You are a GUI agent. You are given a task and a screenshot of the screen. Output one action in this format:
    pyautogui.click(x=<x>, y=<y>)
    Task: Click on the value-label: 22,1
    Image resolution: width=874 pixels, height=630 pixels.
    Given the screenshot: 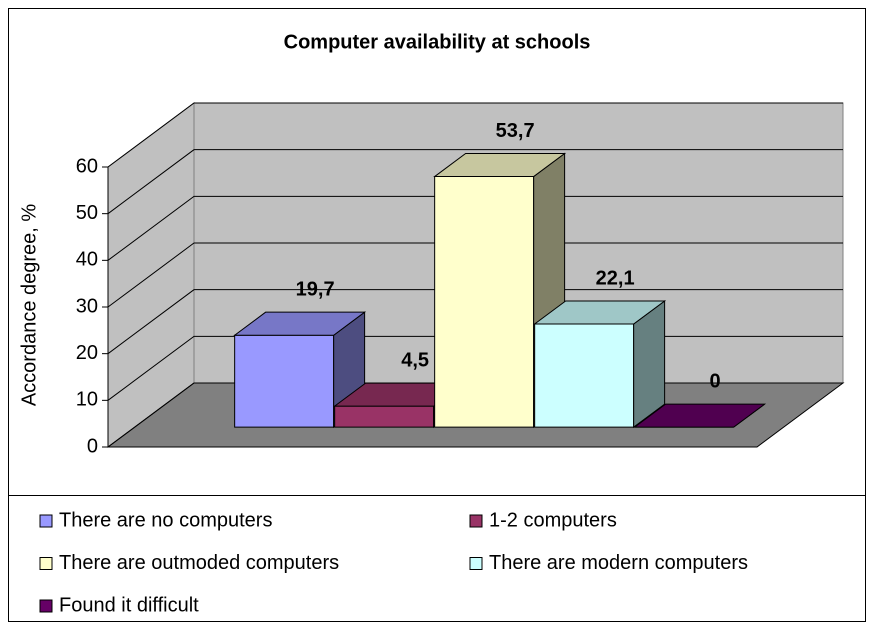 What is the action you would take?
    pyautogui.click(x=615, y=278)
    